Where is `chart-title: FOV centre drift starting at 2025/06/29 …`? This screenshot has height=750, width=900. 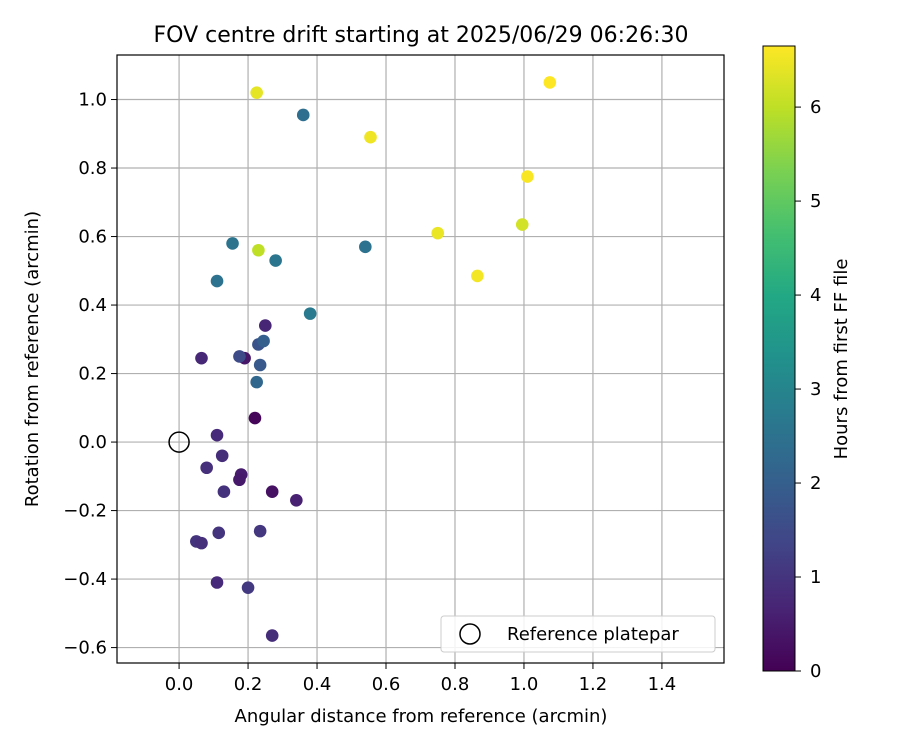 chart-title: FOV centre drift starting at 2025/06/29 … is located at coordinates (421, 35).